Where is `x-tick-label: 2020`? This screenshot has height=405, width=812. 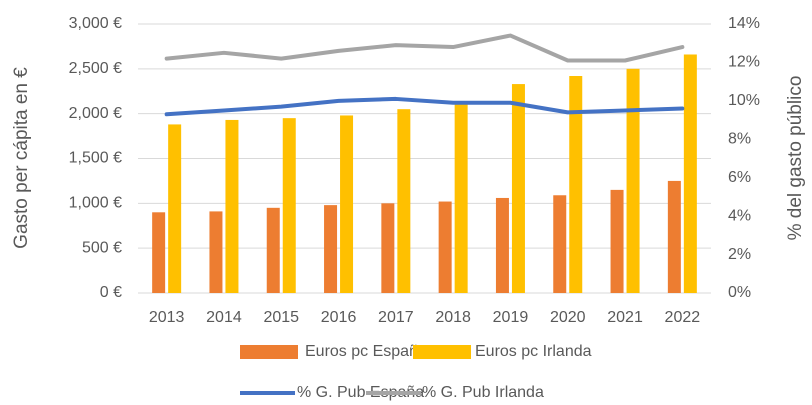 x-tick-label: 2020 is located at coordinates (568, 317).